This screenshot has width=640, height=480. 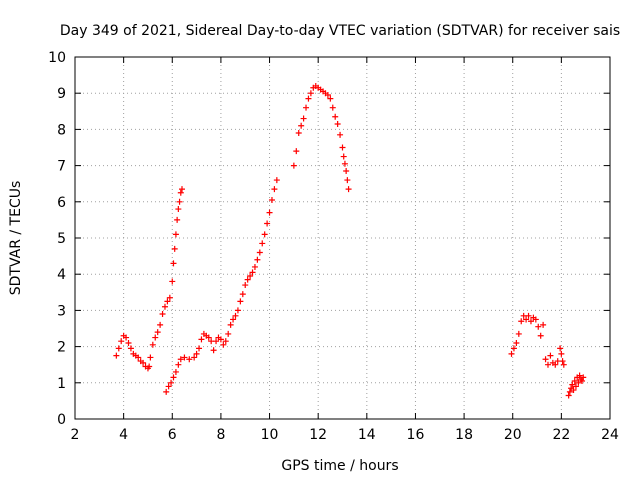 What do you see at coordinates (172, 435) in the screenshot?
I see `x-tick-label: 6` at bounding box center [172, 435].